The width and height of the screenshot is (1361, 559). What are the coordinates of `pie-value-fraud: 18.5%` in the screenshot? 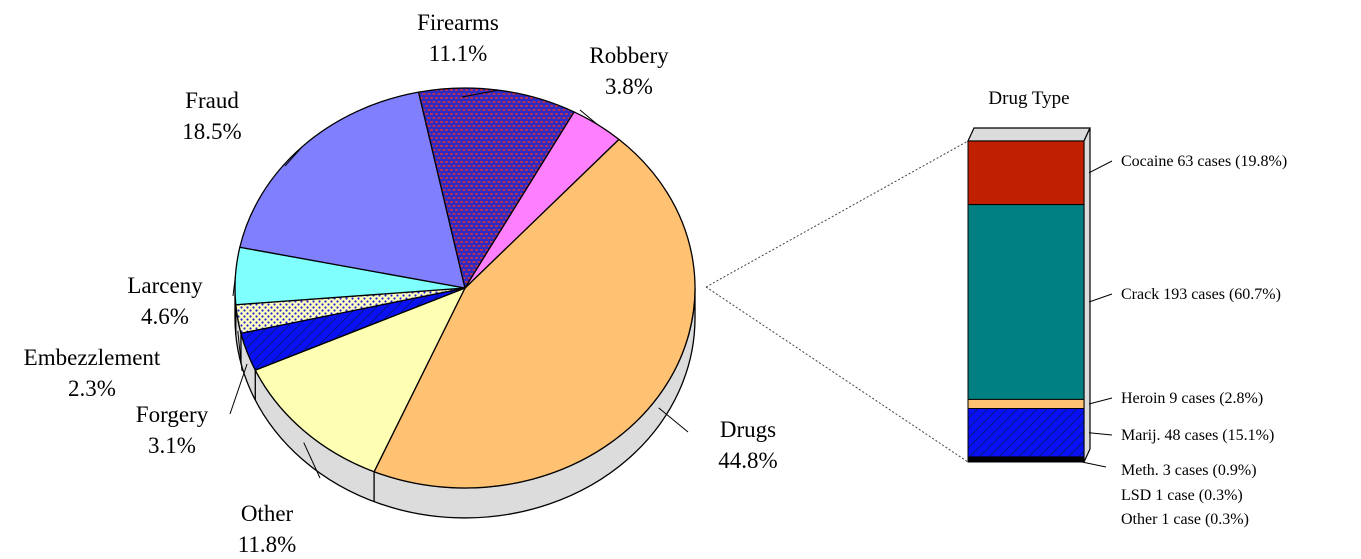 It's located at (211, 131).